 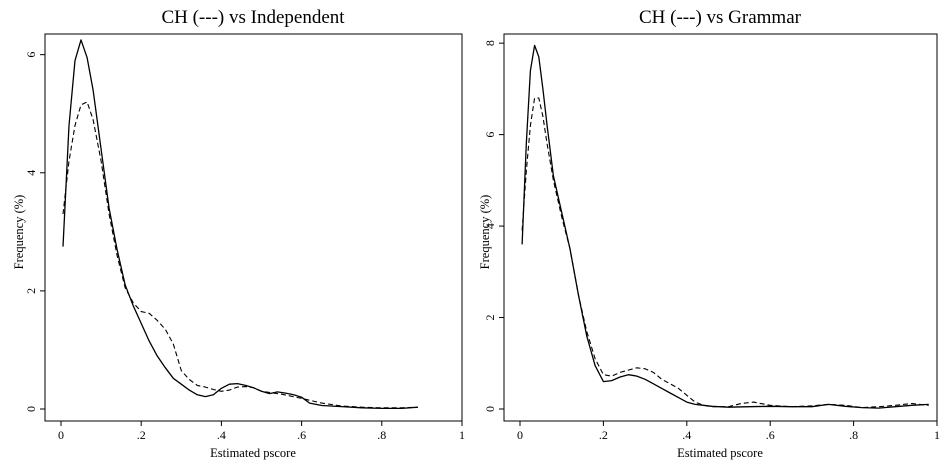 I want to click on y-axis: 0 2 4 6 8, so click(x=493, y=226).